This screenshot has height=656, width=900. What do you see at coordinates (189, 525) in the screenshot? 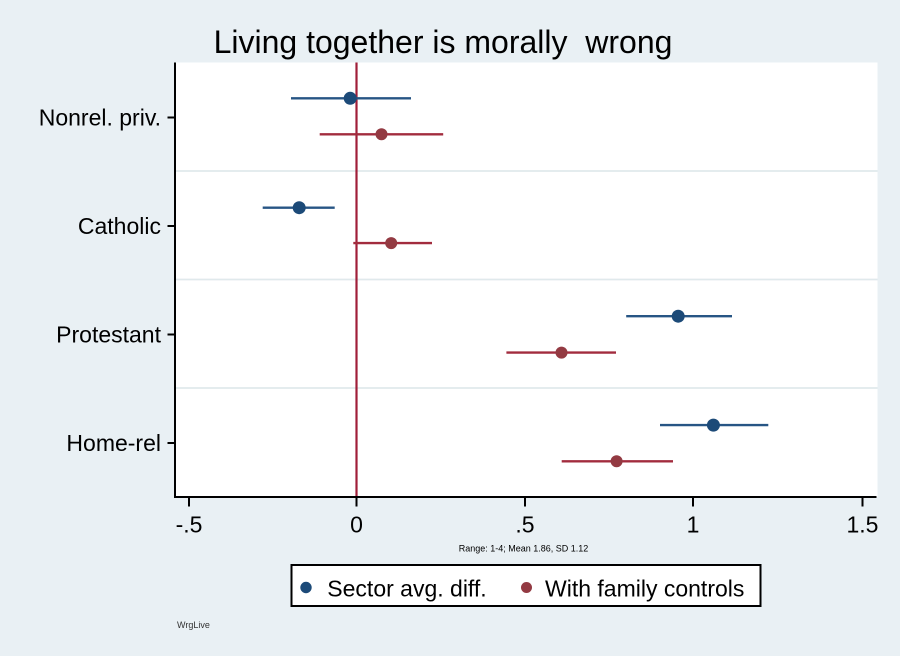
I see `svg-text: -.5` at bounding box center [189, 525].